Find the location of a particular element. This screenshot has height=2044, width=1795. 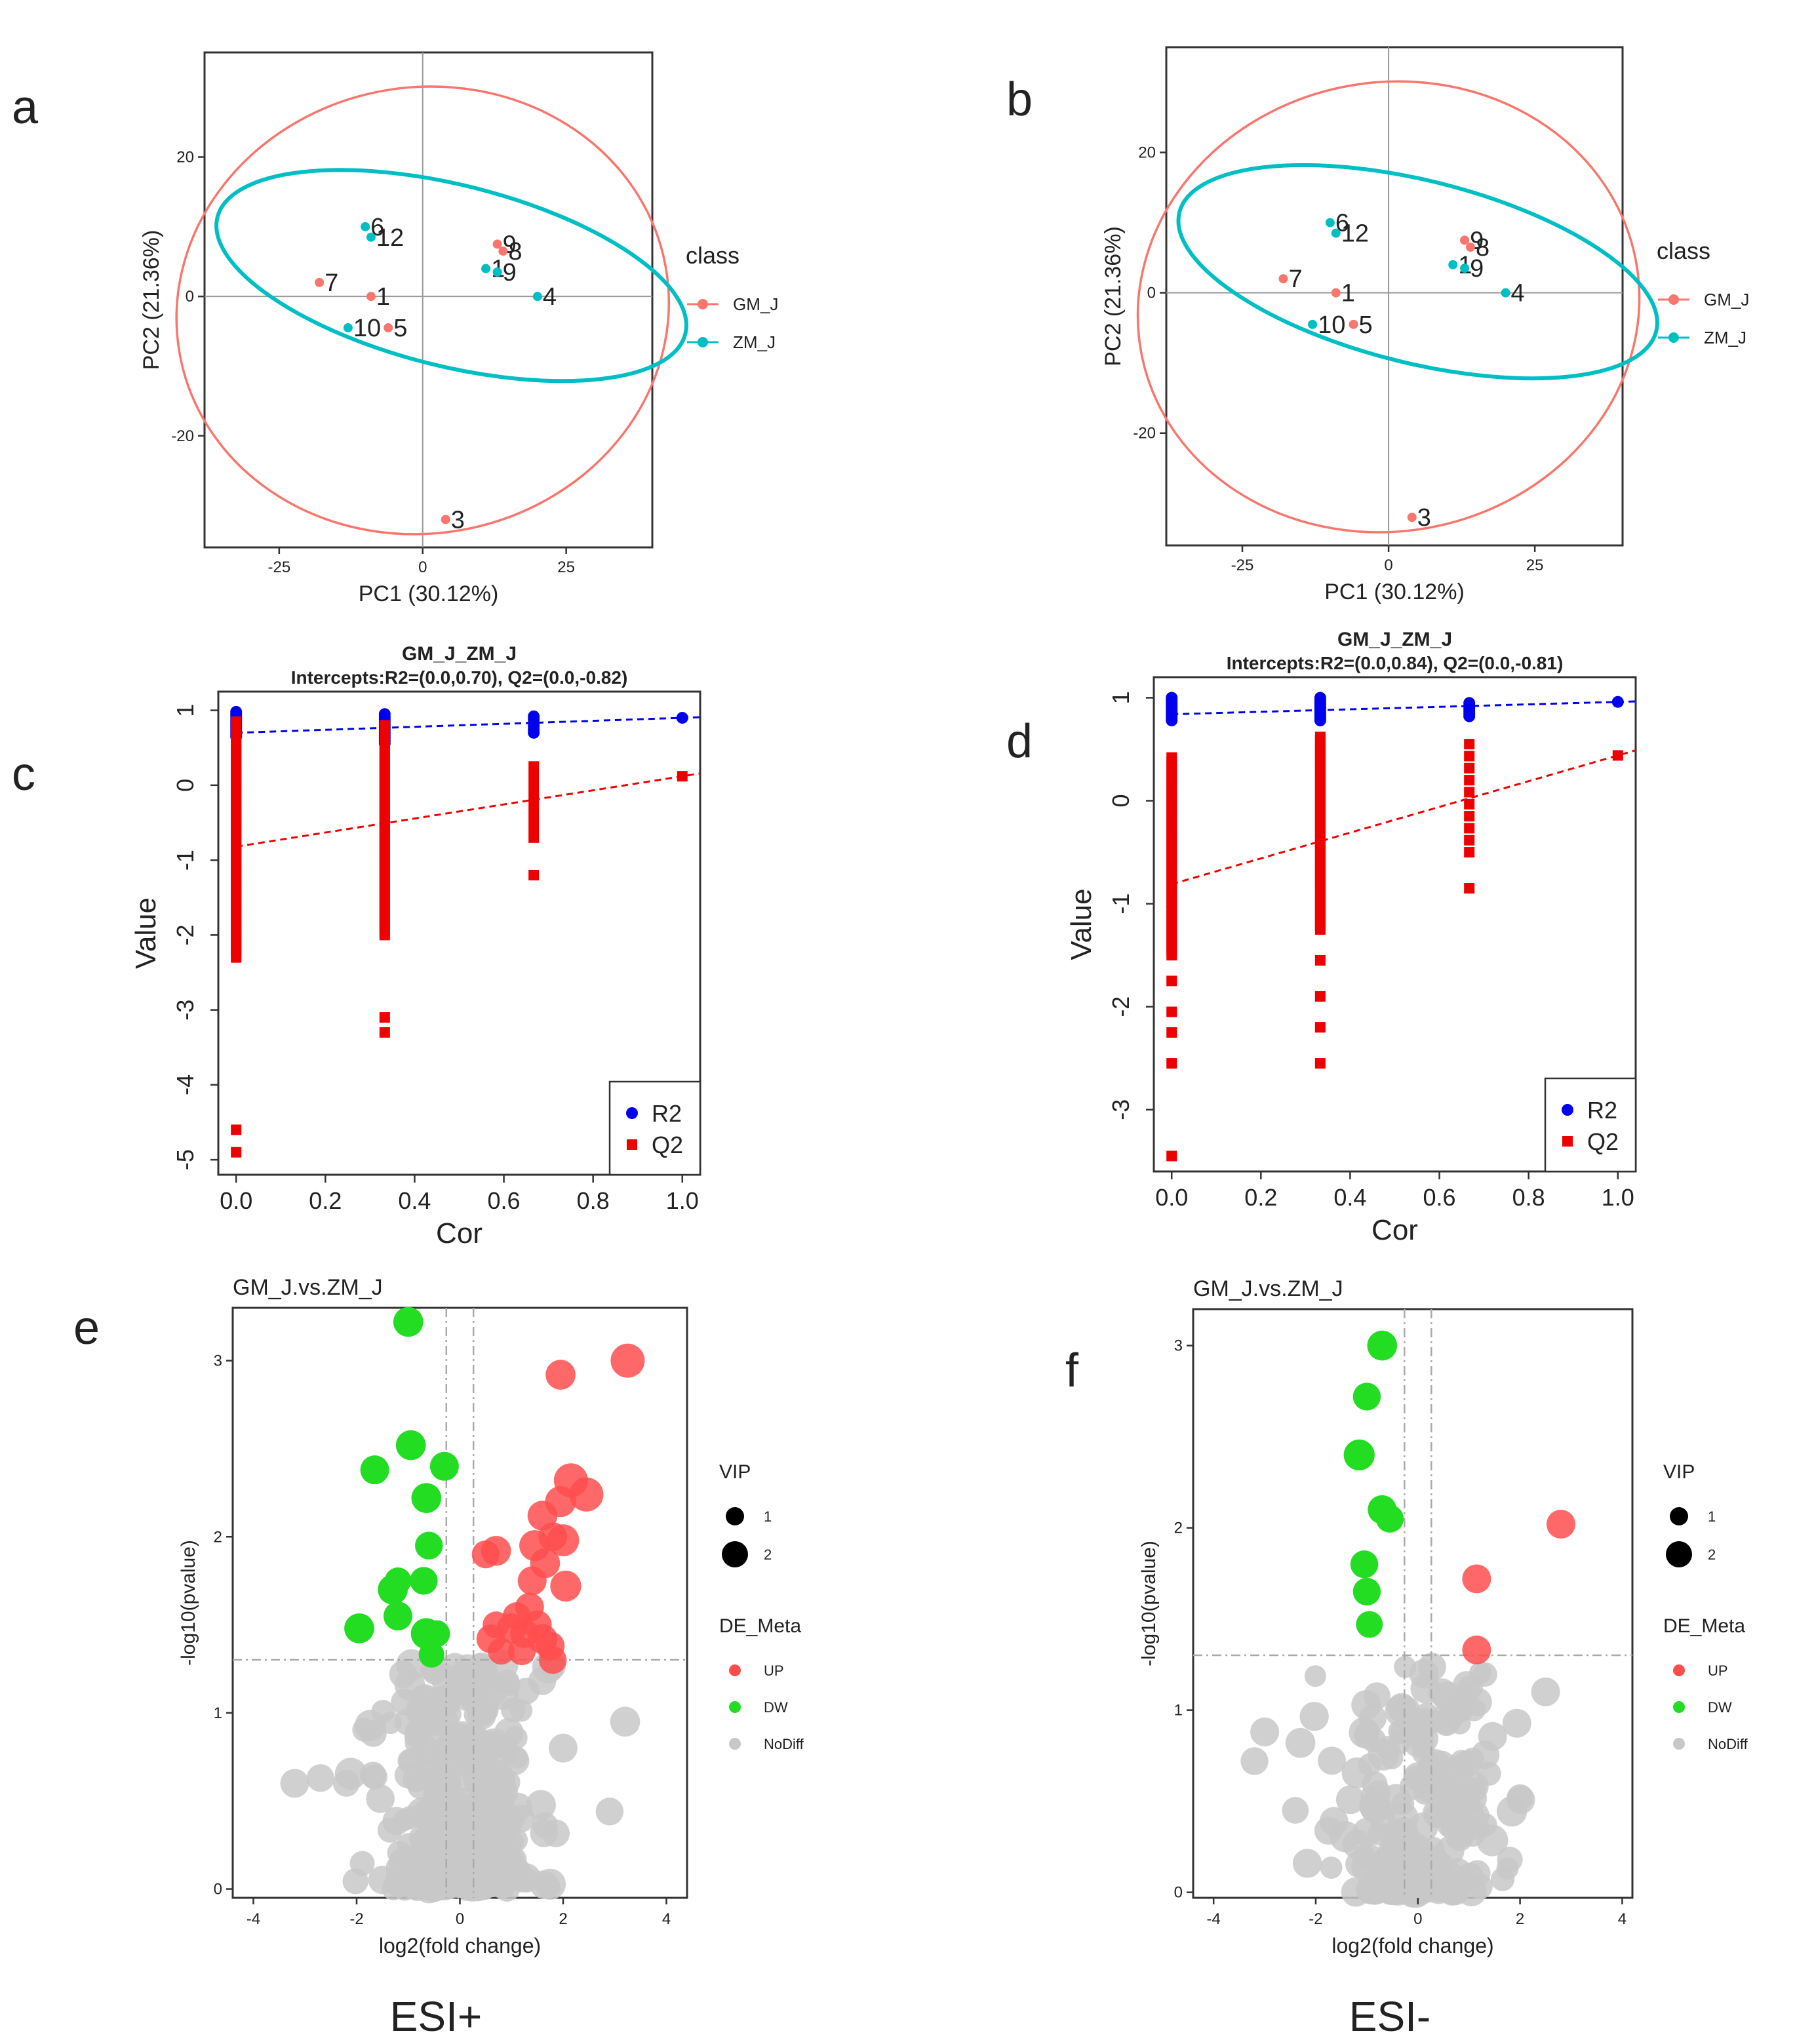

sample-label: 10 is located at coordinates (367, 328).